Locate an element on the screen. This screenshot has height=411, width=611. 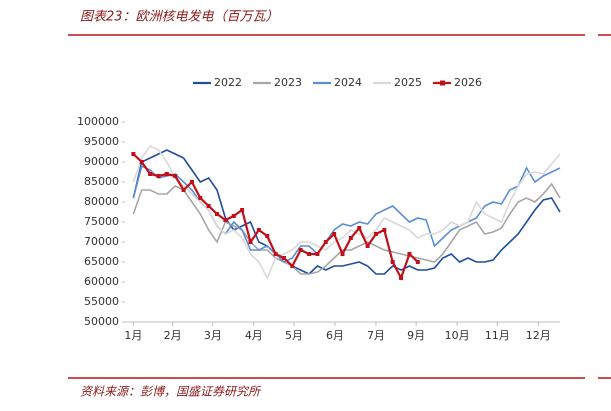
y-tick-label: 90000 is located at coordinates (101, 161).